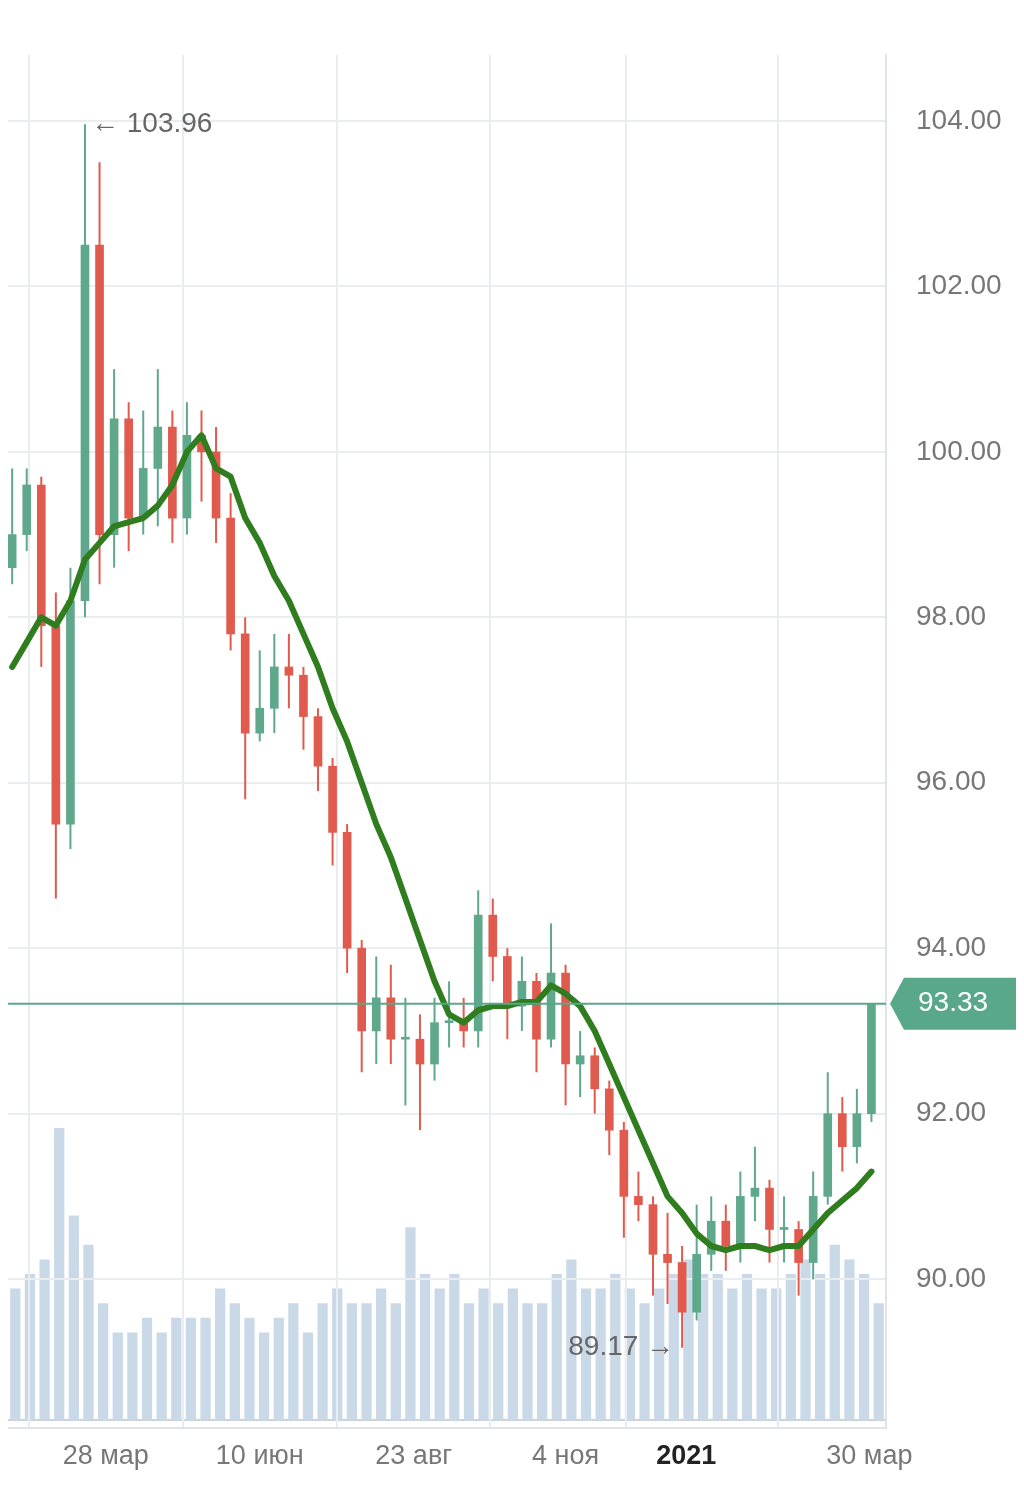  Describe the element at coordinates (951, 781) in the screenshot. I see `y-tick-label: 96.00` at that location.